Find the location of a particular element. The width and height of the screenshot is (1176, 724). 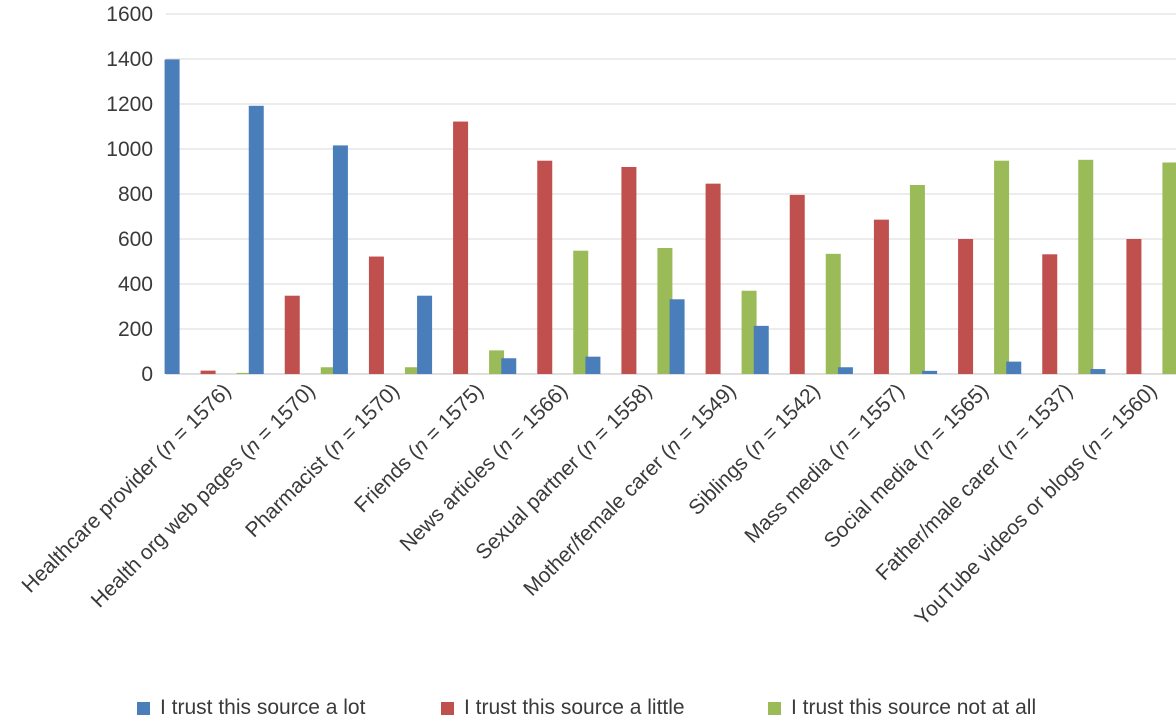

bar-youtube-videos-or-blogs-i-trust-this-source-a-little is located at coordinates (1134, 306).